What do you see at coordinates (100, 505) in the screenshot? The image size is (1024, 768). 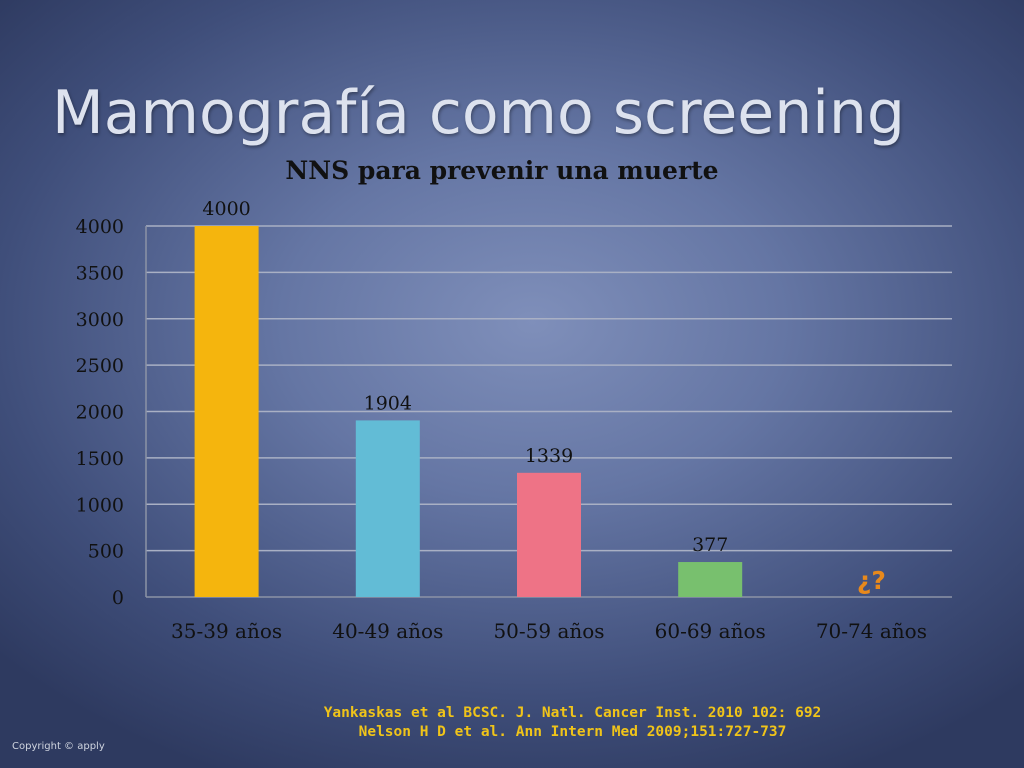 I see `y-tick-label: 1000` at bounding box center [100, 505].